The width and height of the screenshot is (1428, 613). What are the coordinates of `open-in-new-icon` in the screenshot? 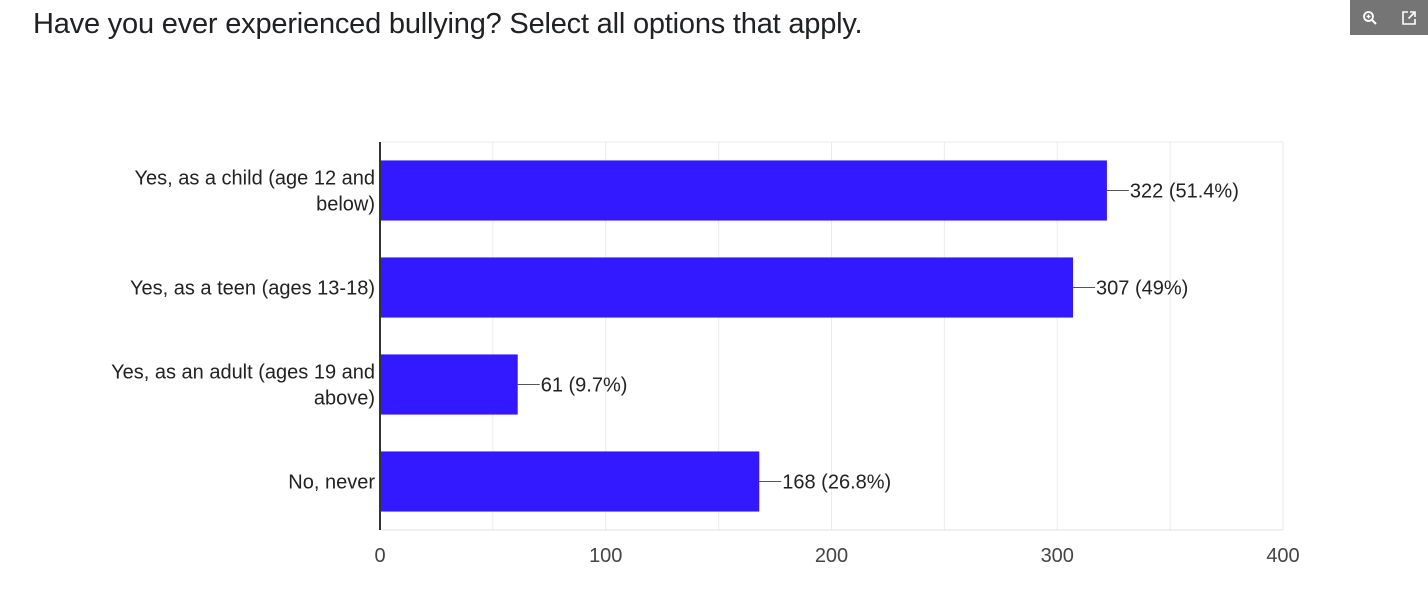 It's located at (1409, 18).